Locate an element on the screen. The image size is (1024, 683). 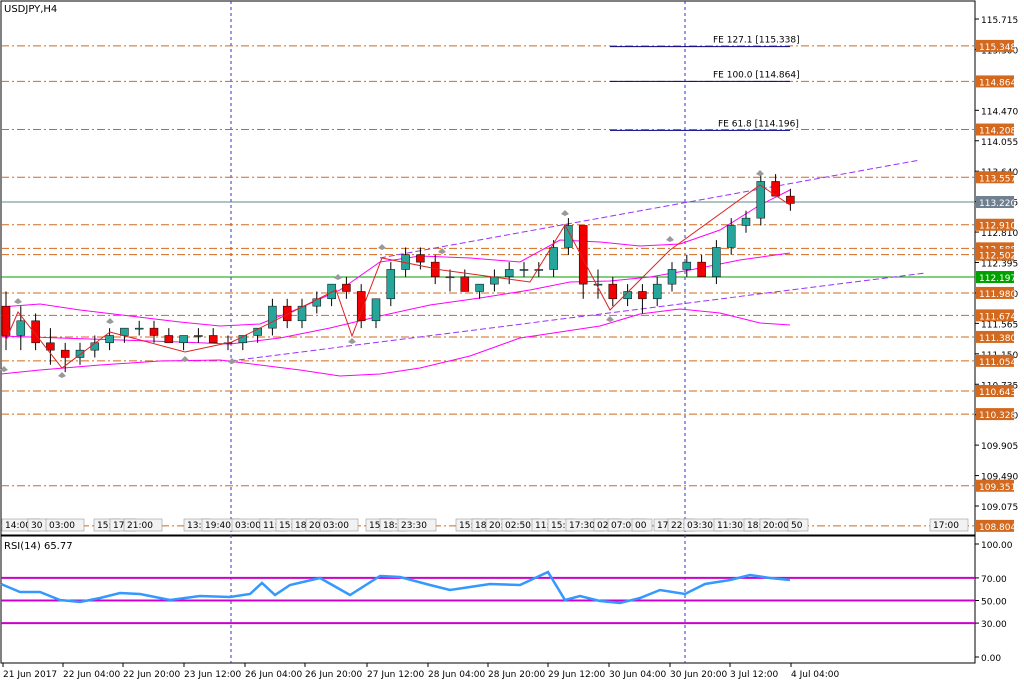
price-tick-label: 109.490 is located at coordinates (999, 478).